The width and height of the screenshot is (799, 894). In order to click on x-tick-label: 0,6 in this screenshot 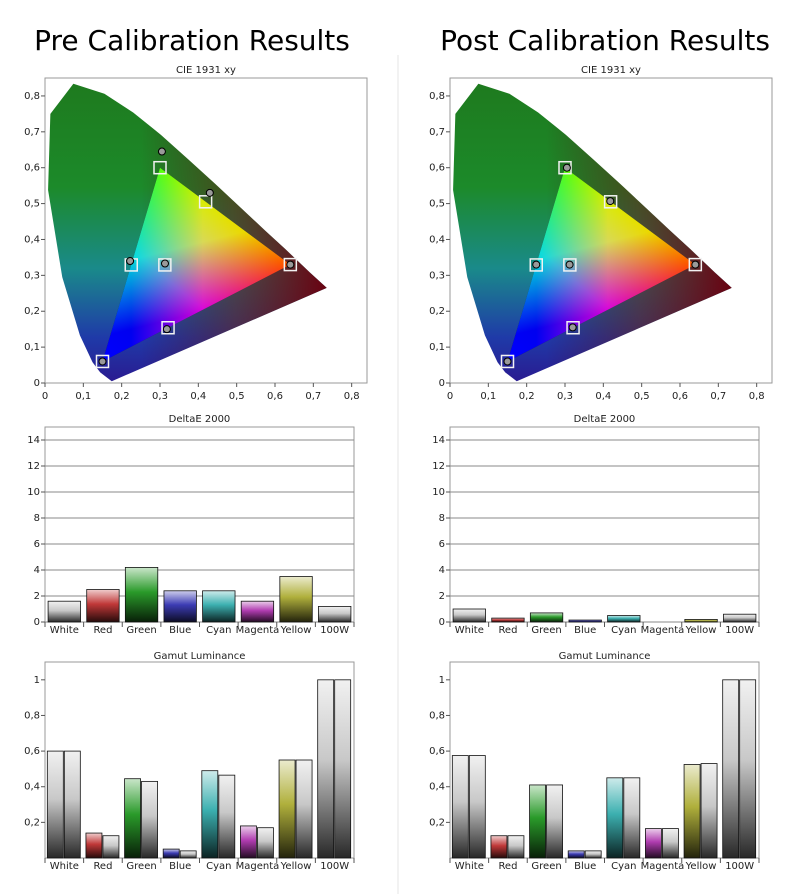, I will do `click(275, 396)`.